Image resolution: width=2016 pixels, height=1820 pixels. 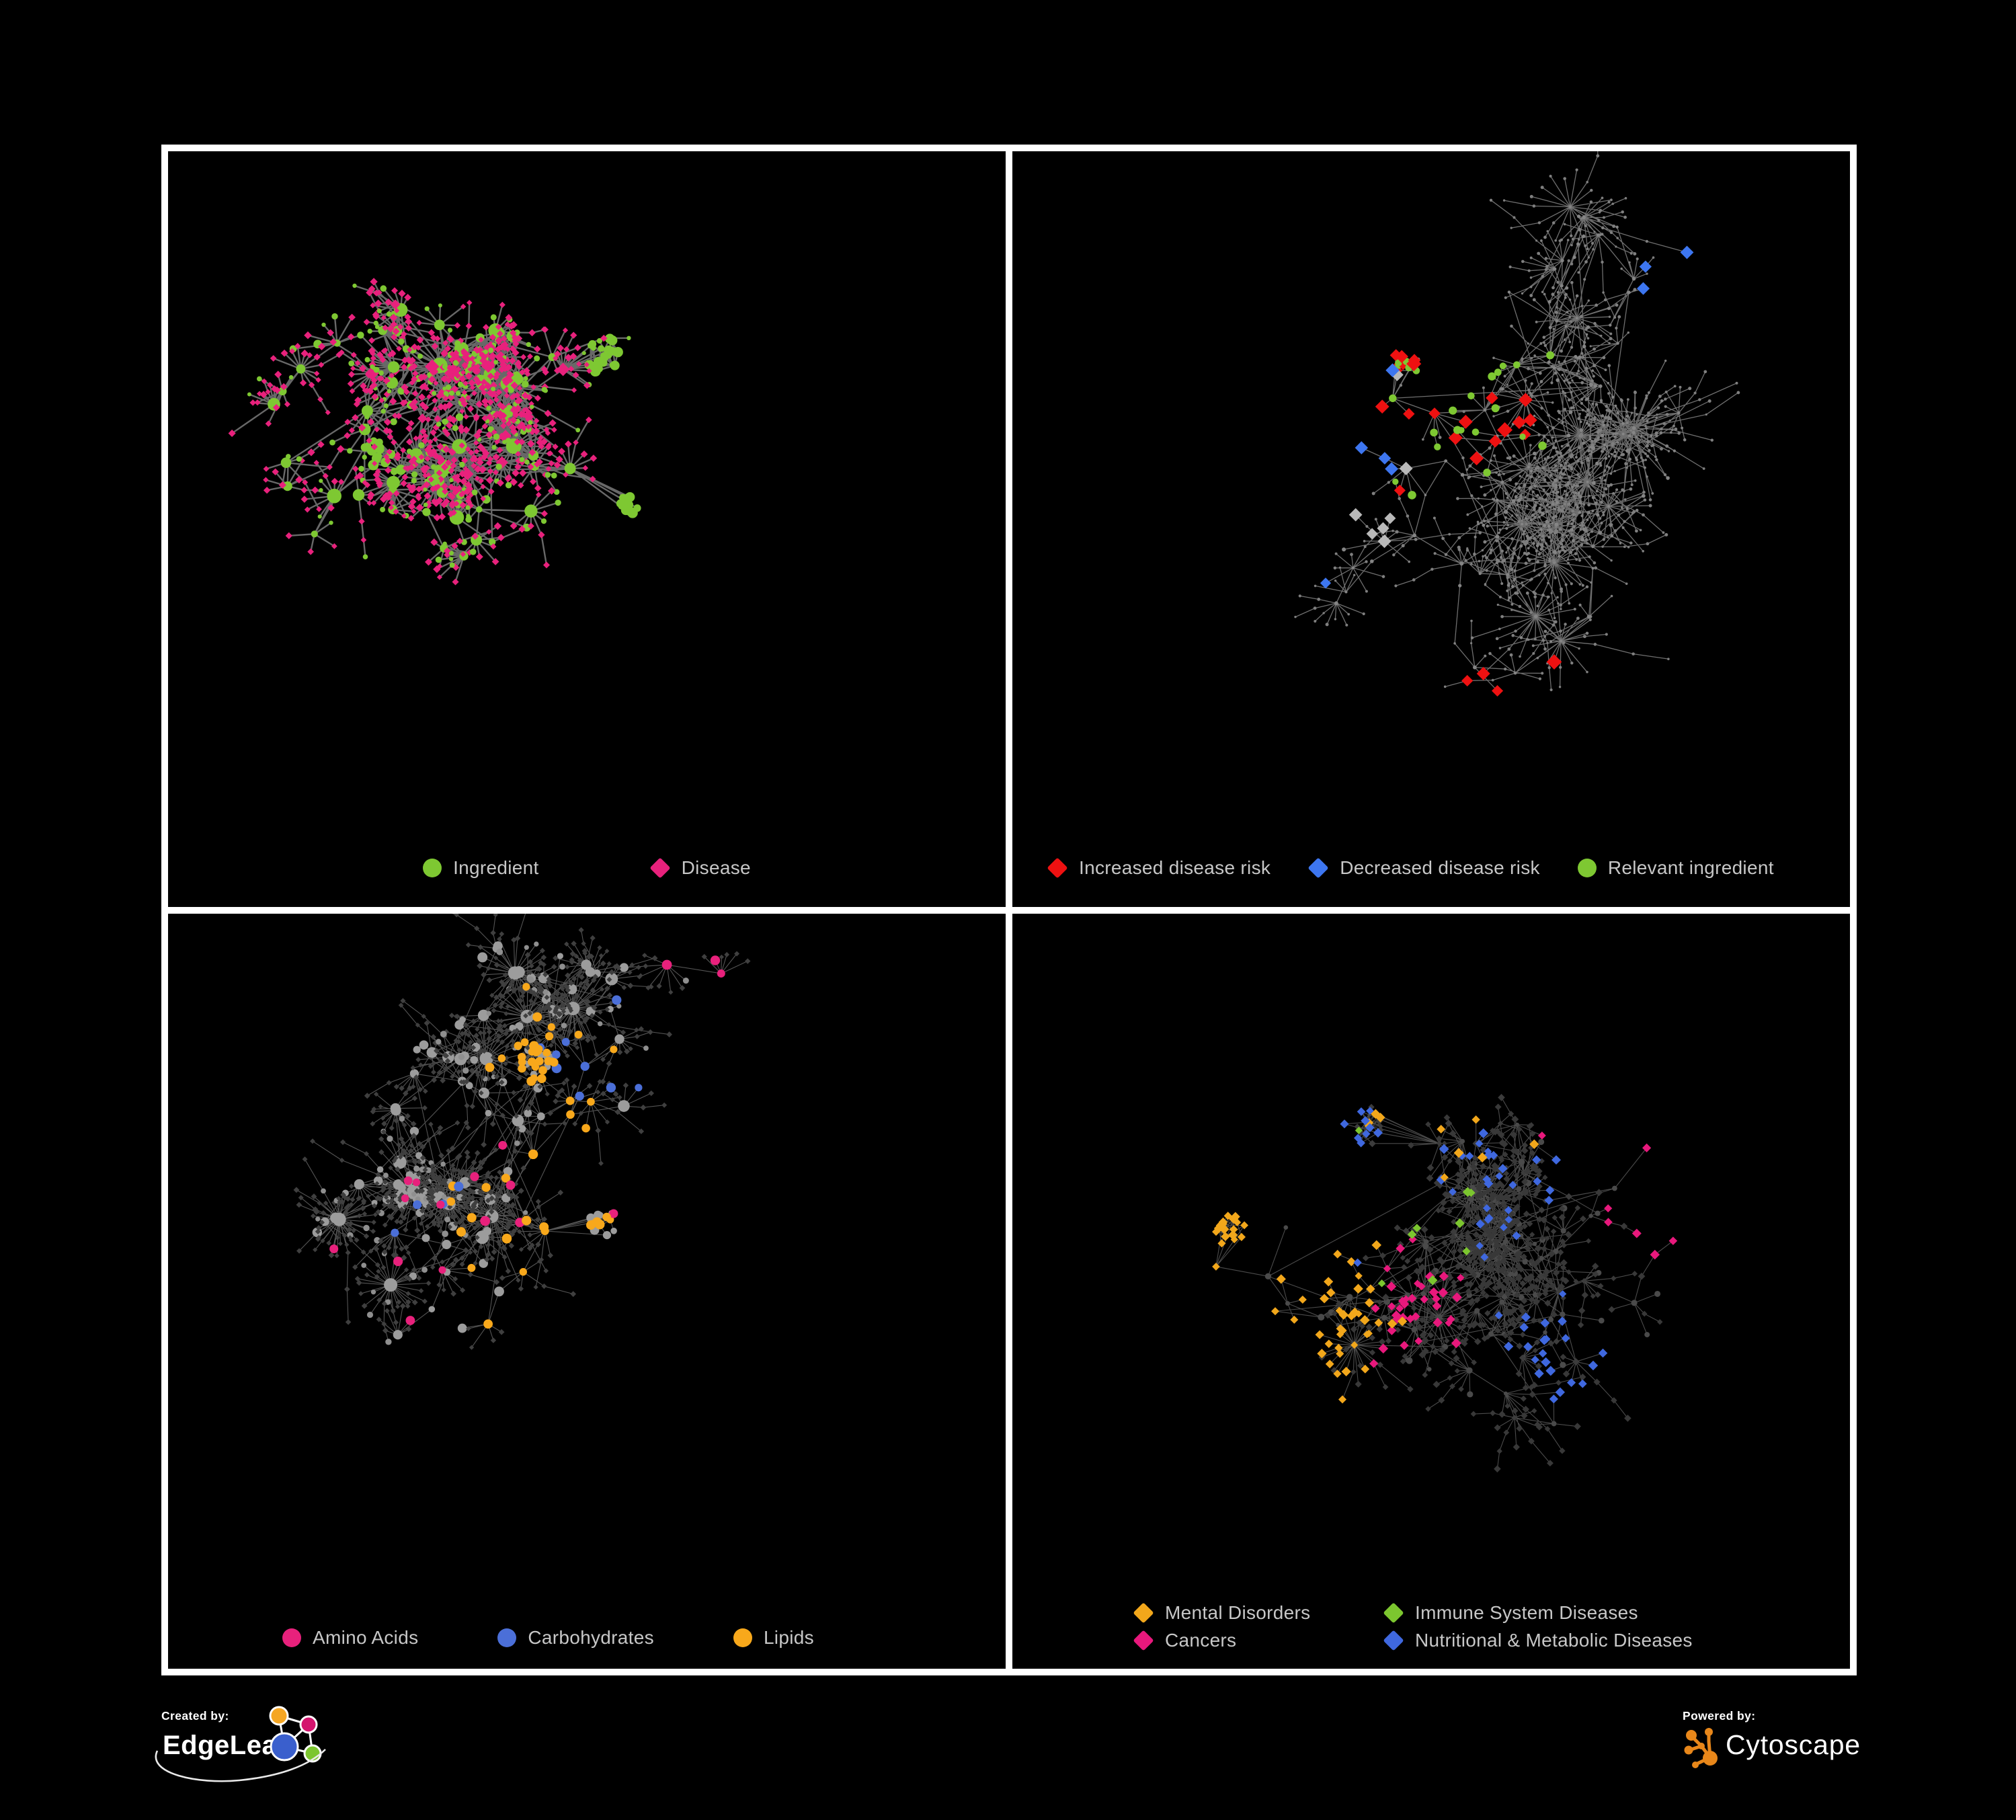 What do you see at coordinates (240, 1765) in the screenshot?
I see `edgeleap-swoosh` at bounding box center [240, 1765].